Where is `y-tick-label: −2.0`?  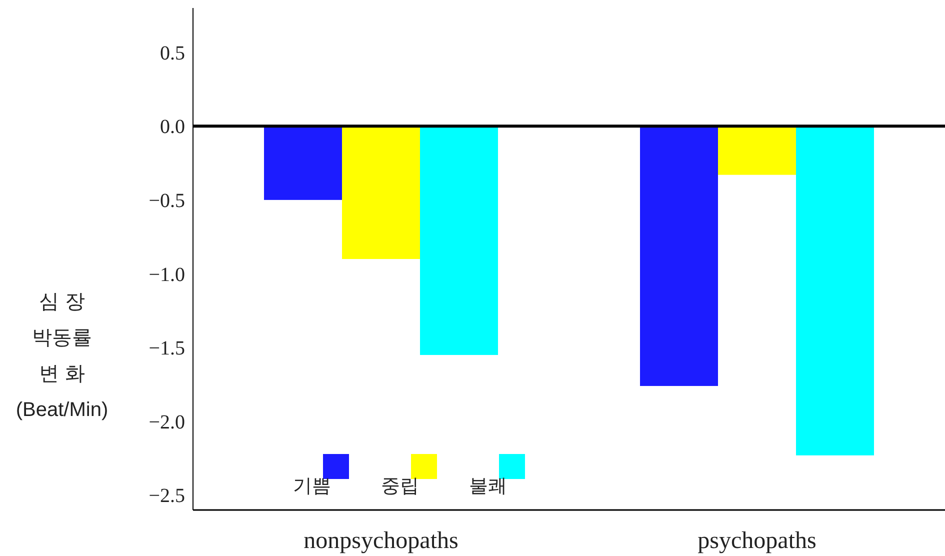 y-tick-label: −2.0 is located at coordinates (166, 422).